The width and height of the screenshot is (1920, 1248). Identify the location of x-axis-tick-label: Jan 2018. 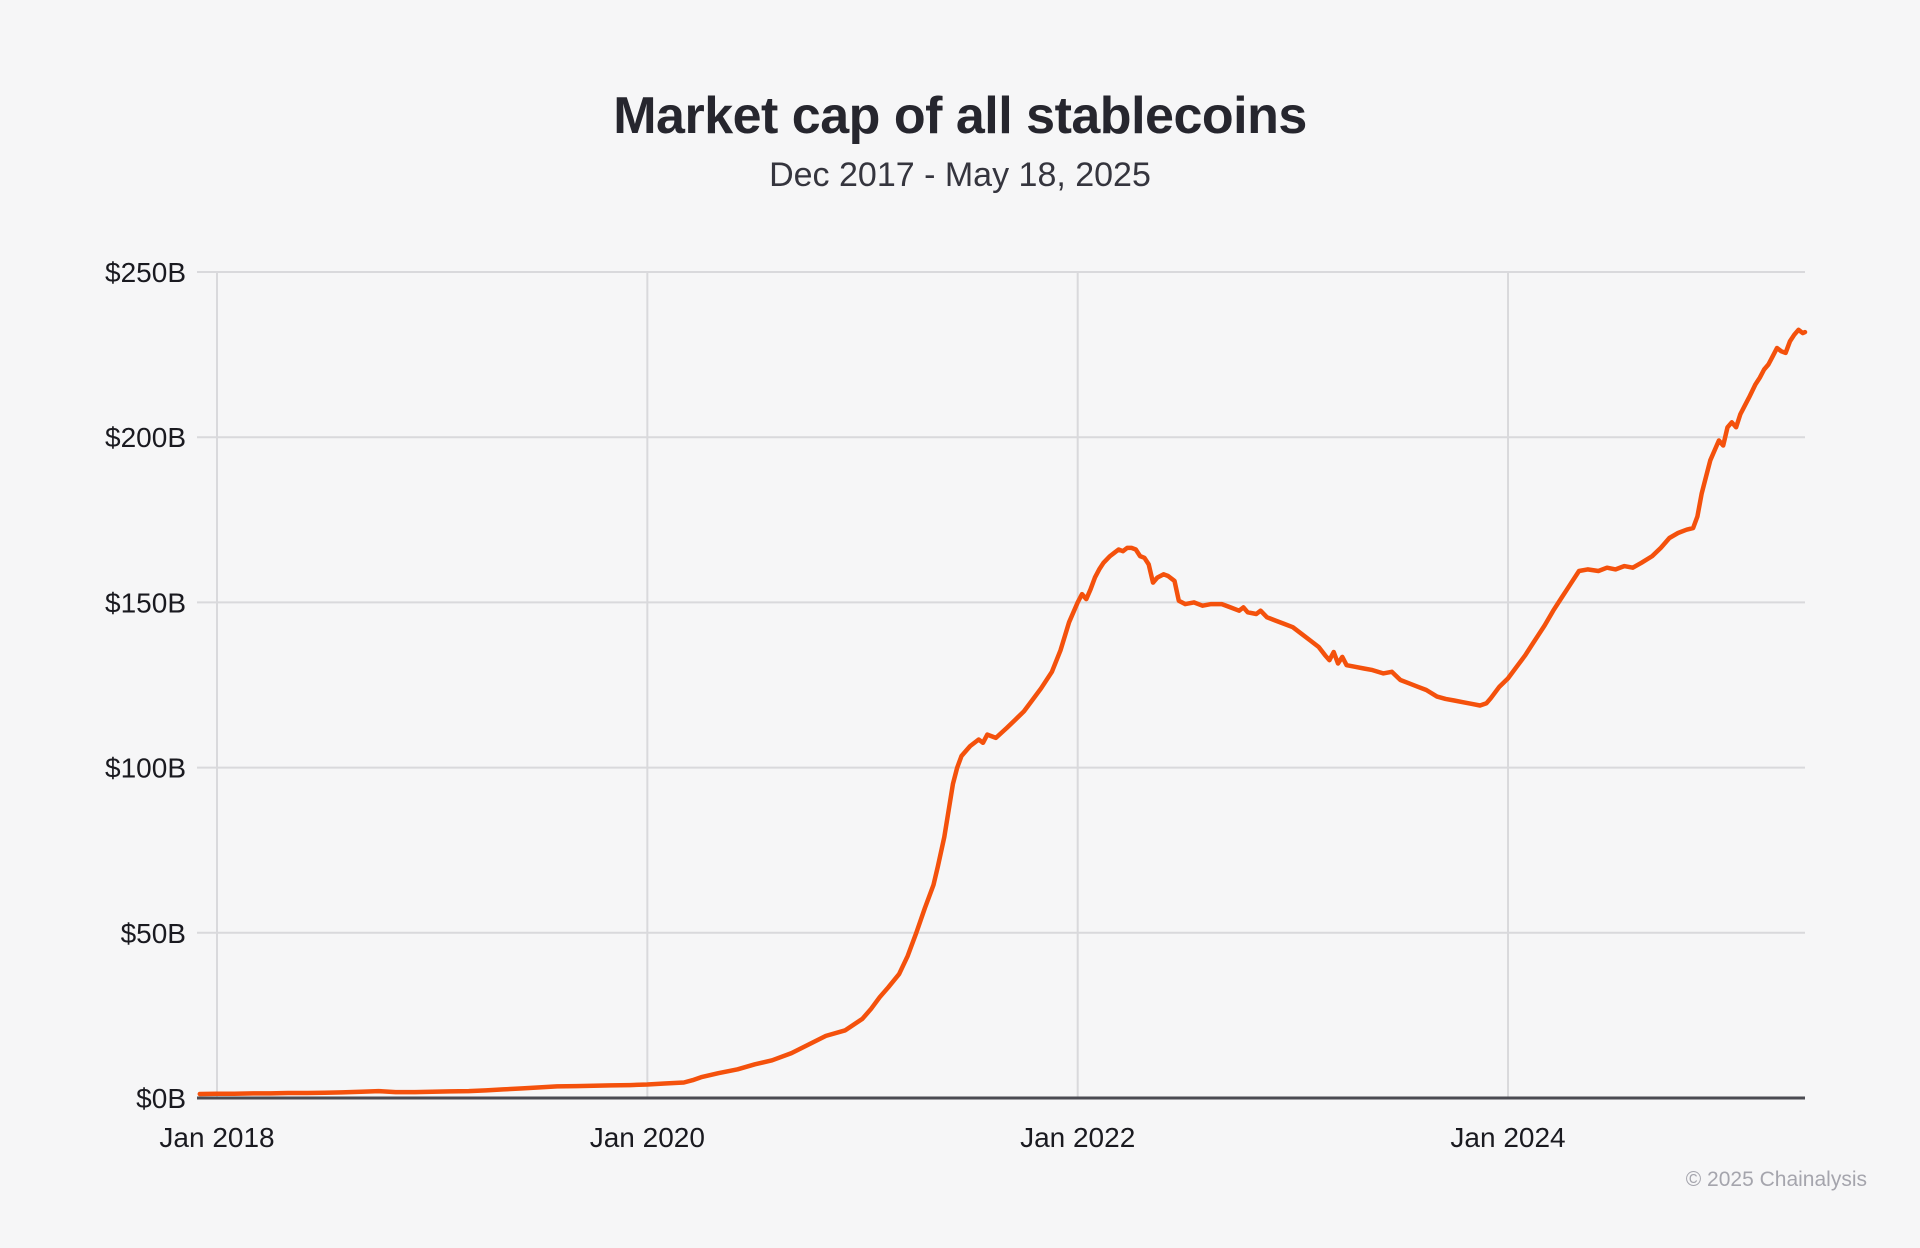
(216, 1137).